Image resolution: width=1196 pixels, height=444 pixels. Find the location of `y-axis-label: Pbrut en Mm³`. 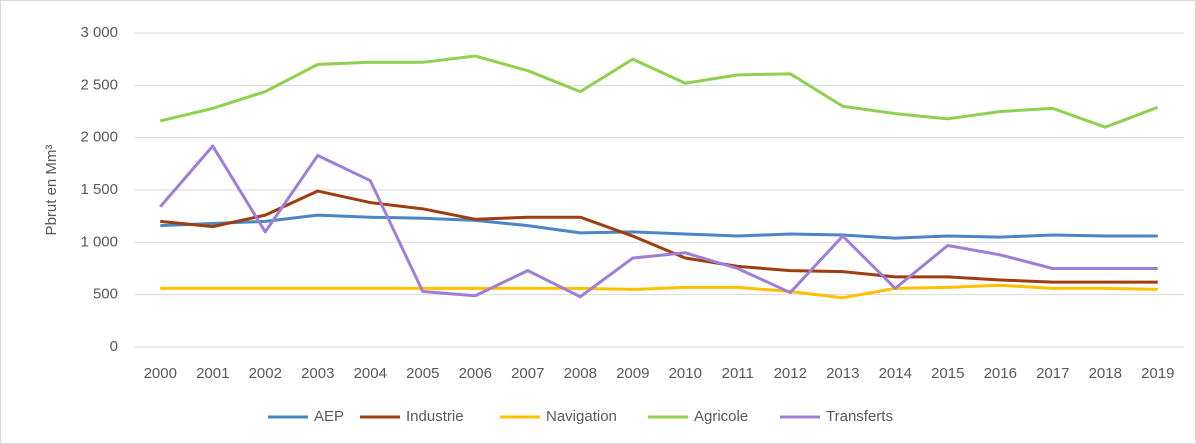

y-axis-label: Pbrut en Mm³ is located at coordinates (51, 190).